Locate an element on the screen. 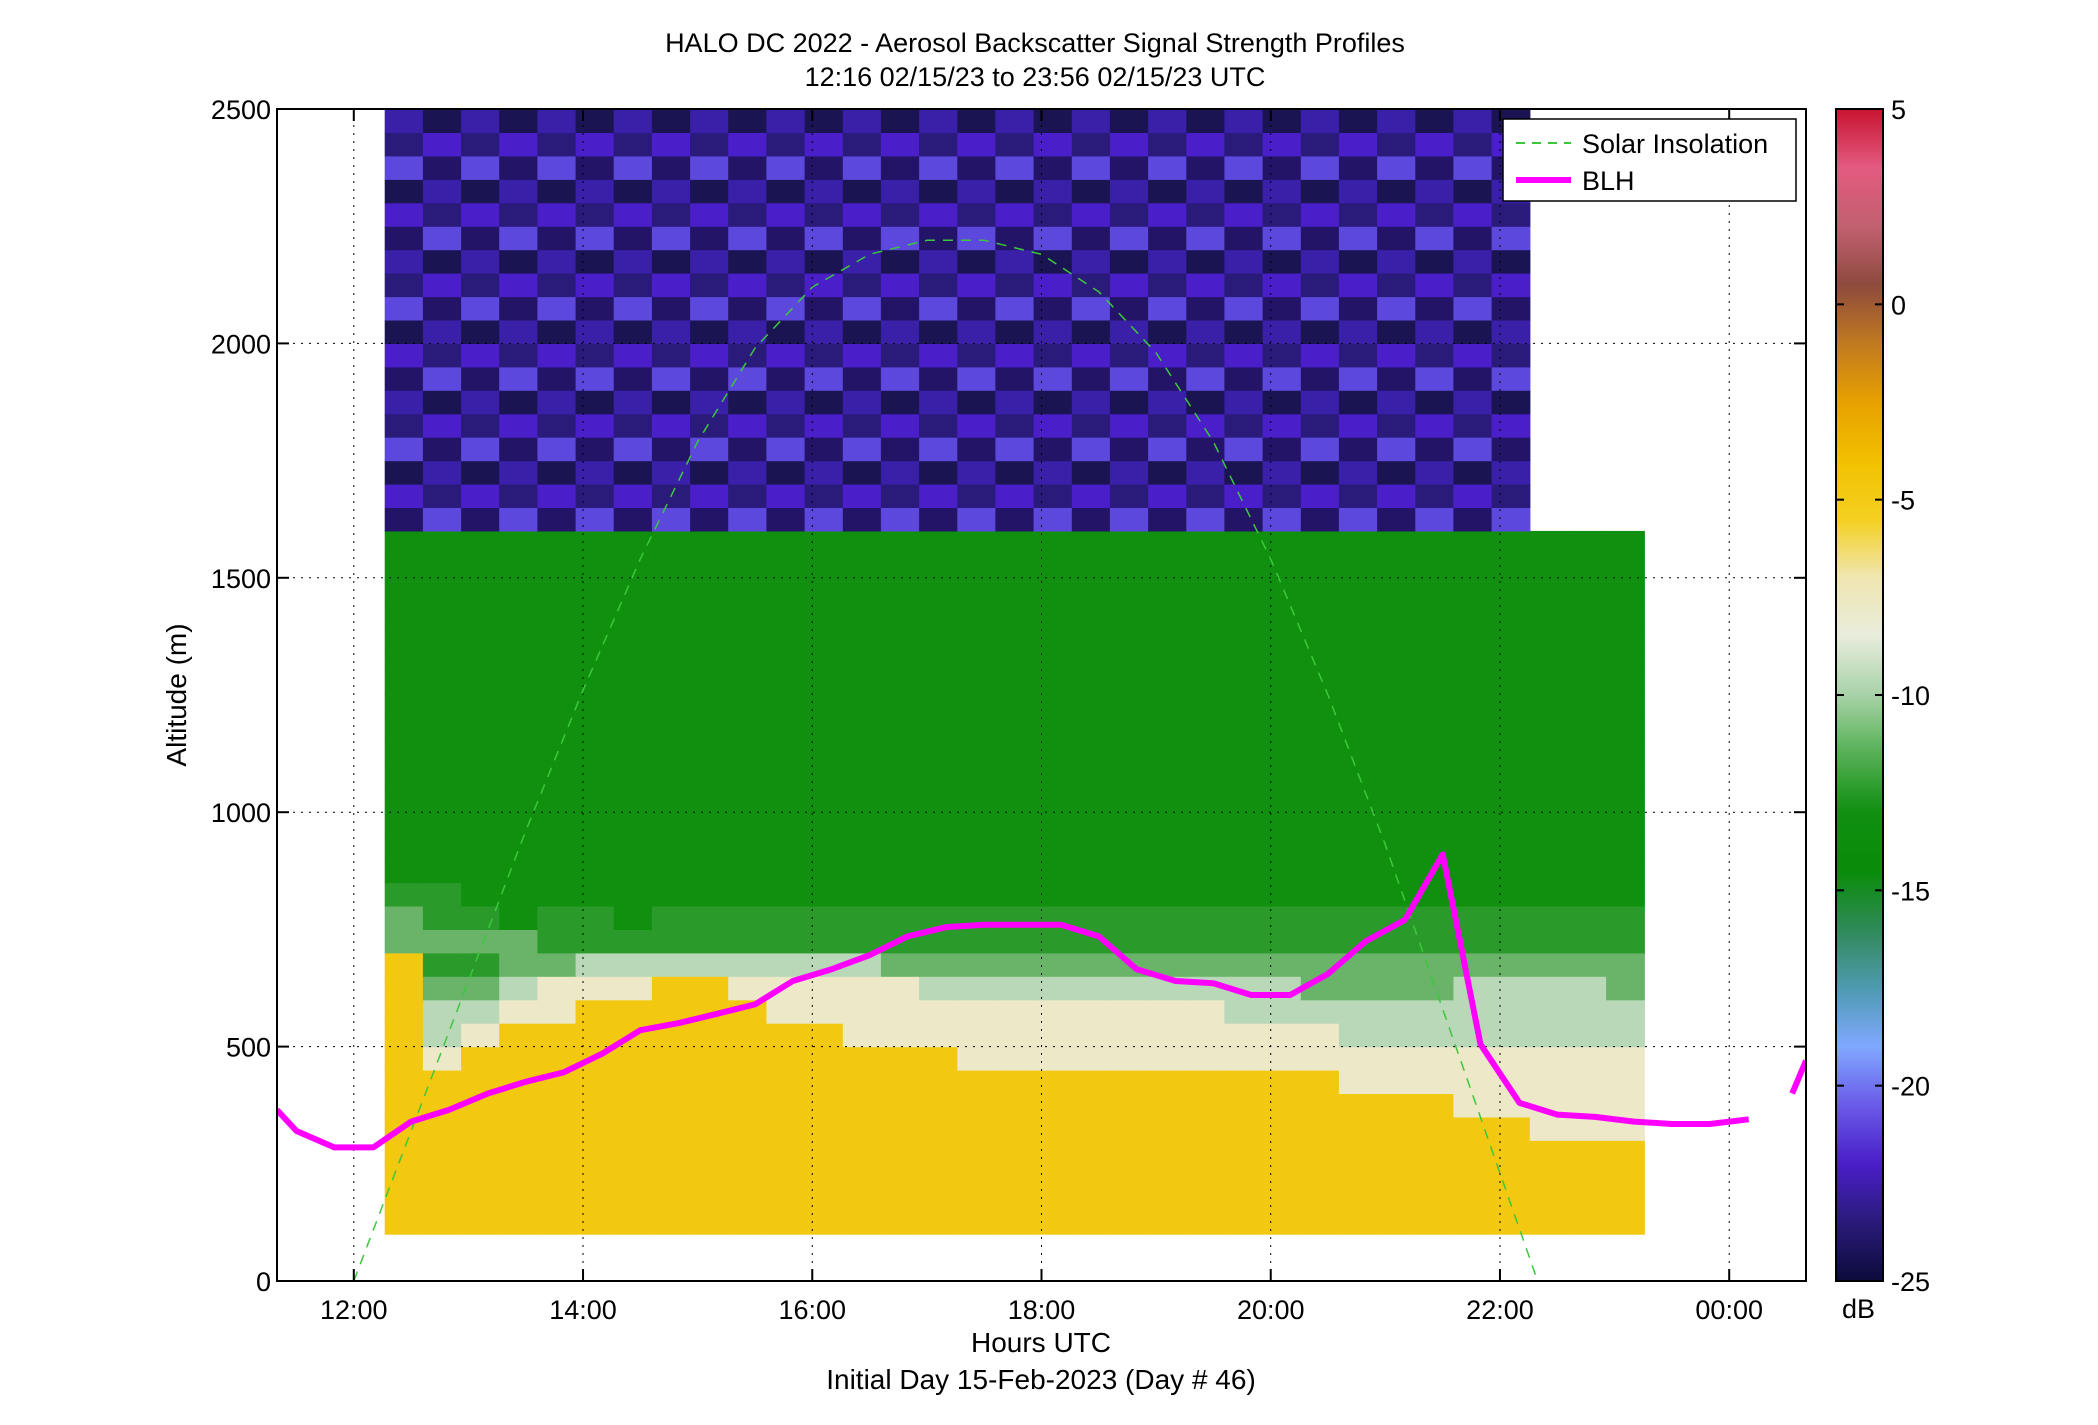  colorbar-ticks: 50-5-10-15-20-25 is located at coordinates (1883, 696).